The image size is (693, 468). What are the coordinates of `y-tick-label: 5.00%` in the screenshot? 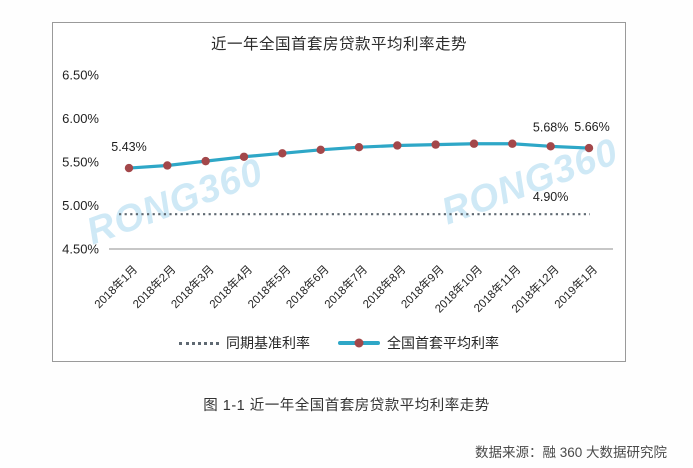 It's located at (80, 205).